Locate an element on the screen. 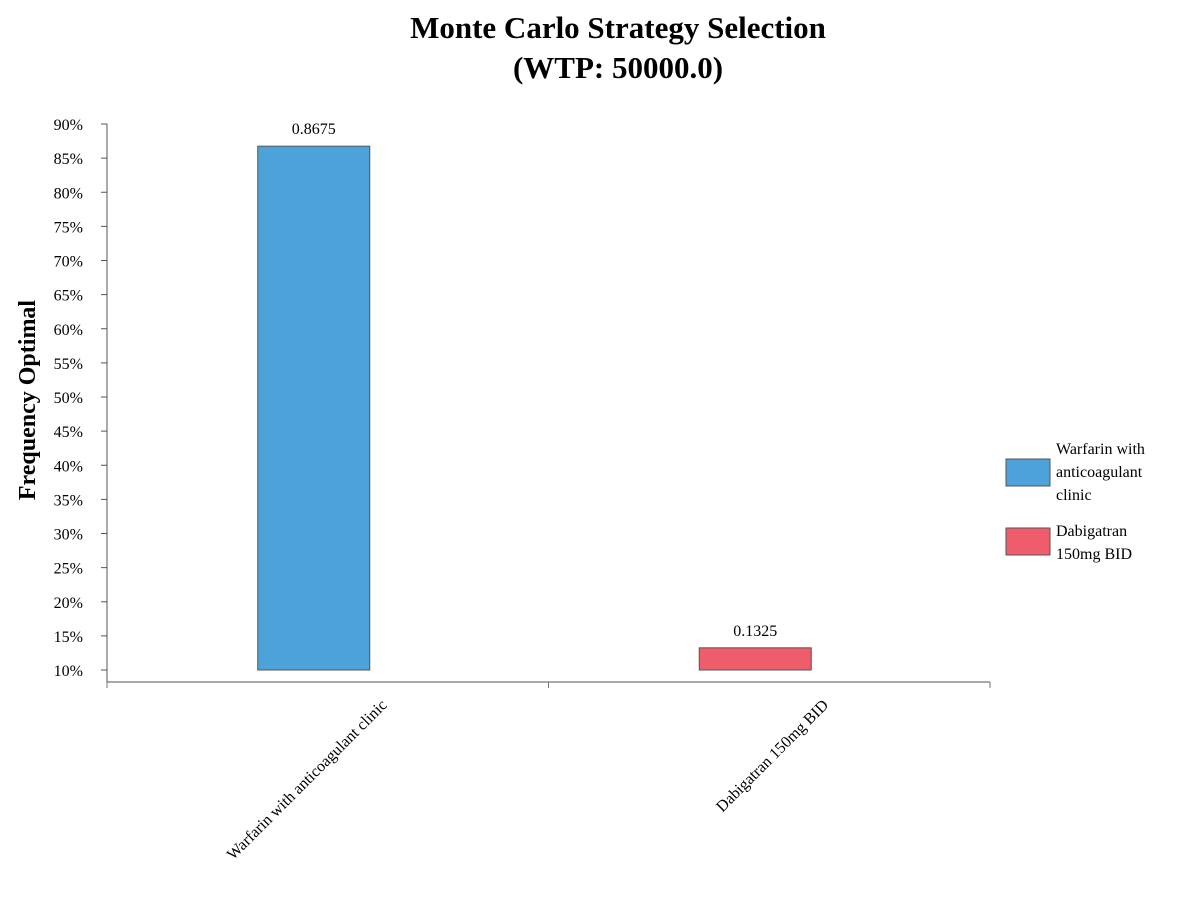 The image size is (1179, 911). x-category-label: Warfarin with anticoagulant clinic is located at coordinates (307, 780).